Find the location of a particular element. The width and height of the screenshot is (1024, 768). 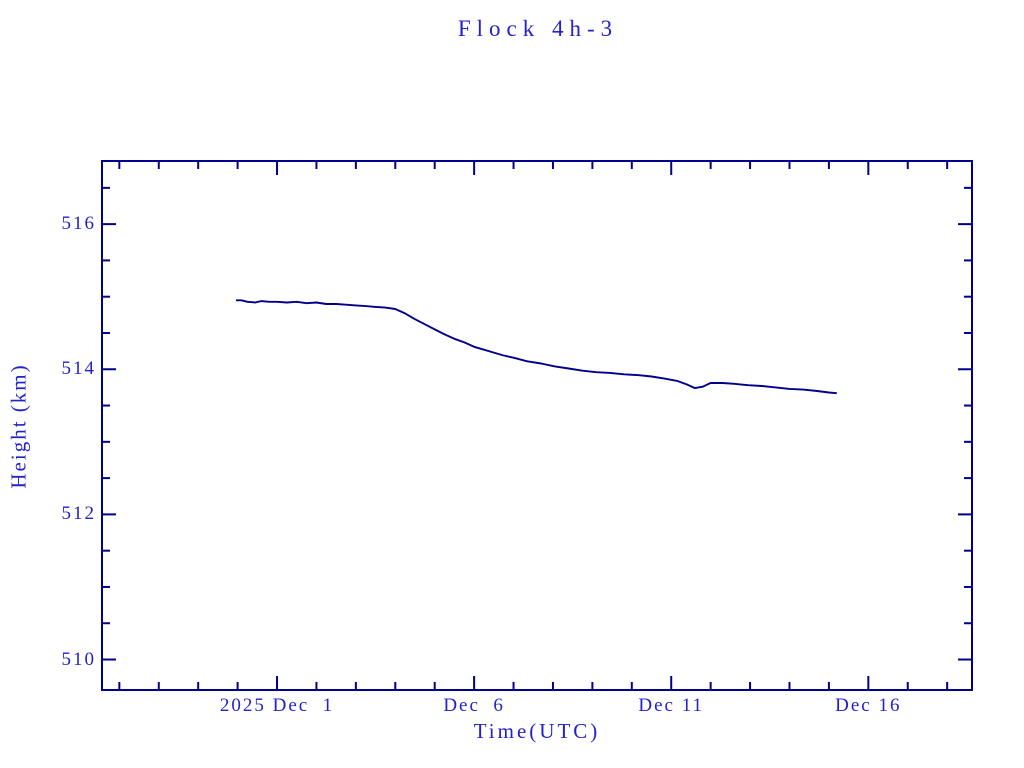

height-series-line is located at coordinates (536, 347).